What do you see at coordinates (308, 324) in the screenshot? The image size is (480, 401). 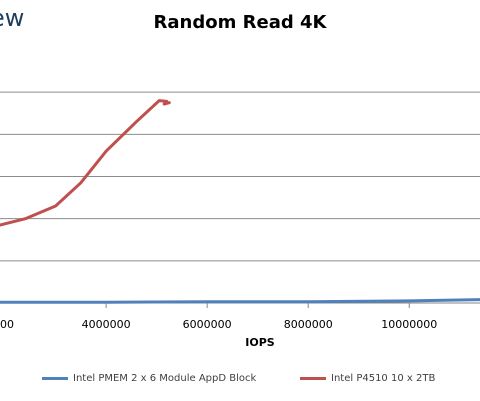 I see `x-tick-label: 8000000` at bounding box center [308, 324].